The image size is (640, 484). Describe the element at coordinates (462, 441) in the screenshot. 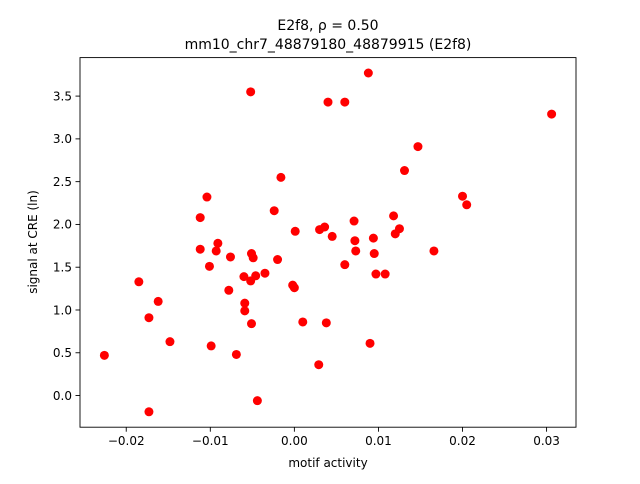

I see `x-tick-label: 0.02` at that location.